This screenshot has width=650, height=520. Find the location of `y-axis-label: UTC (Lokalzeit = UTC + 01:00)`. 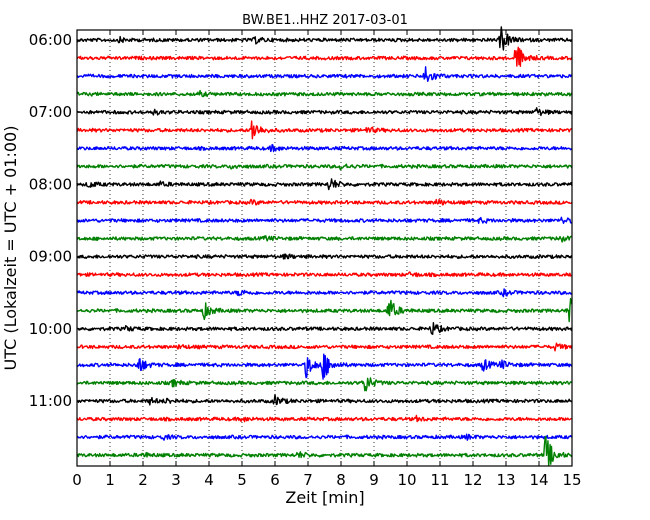

y-axis-label: UTC (Lokalzeit = UTC + 01:00) is located at coordinates (10, 248).